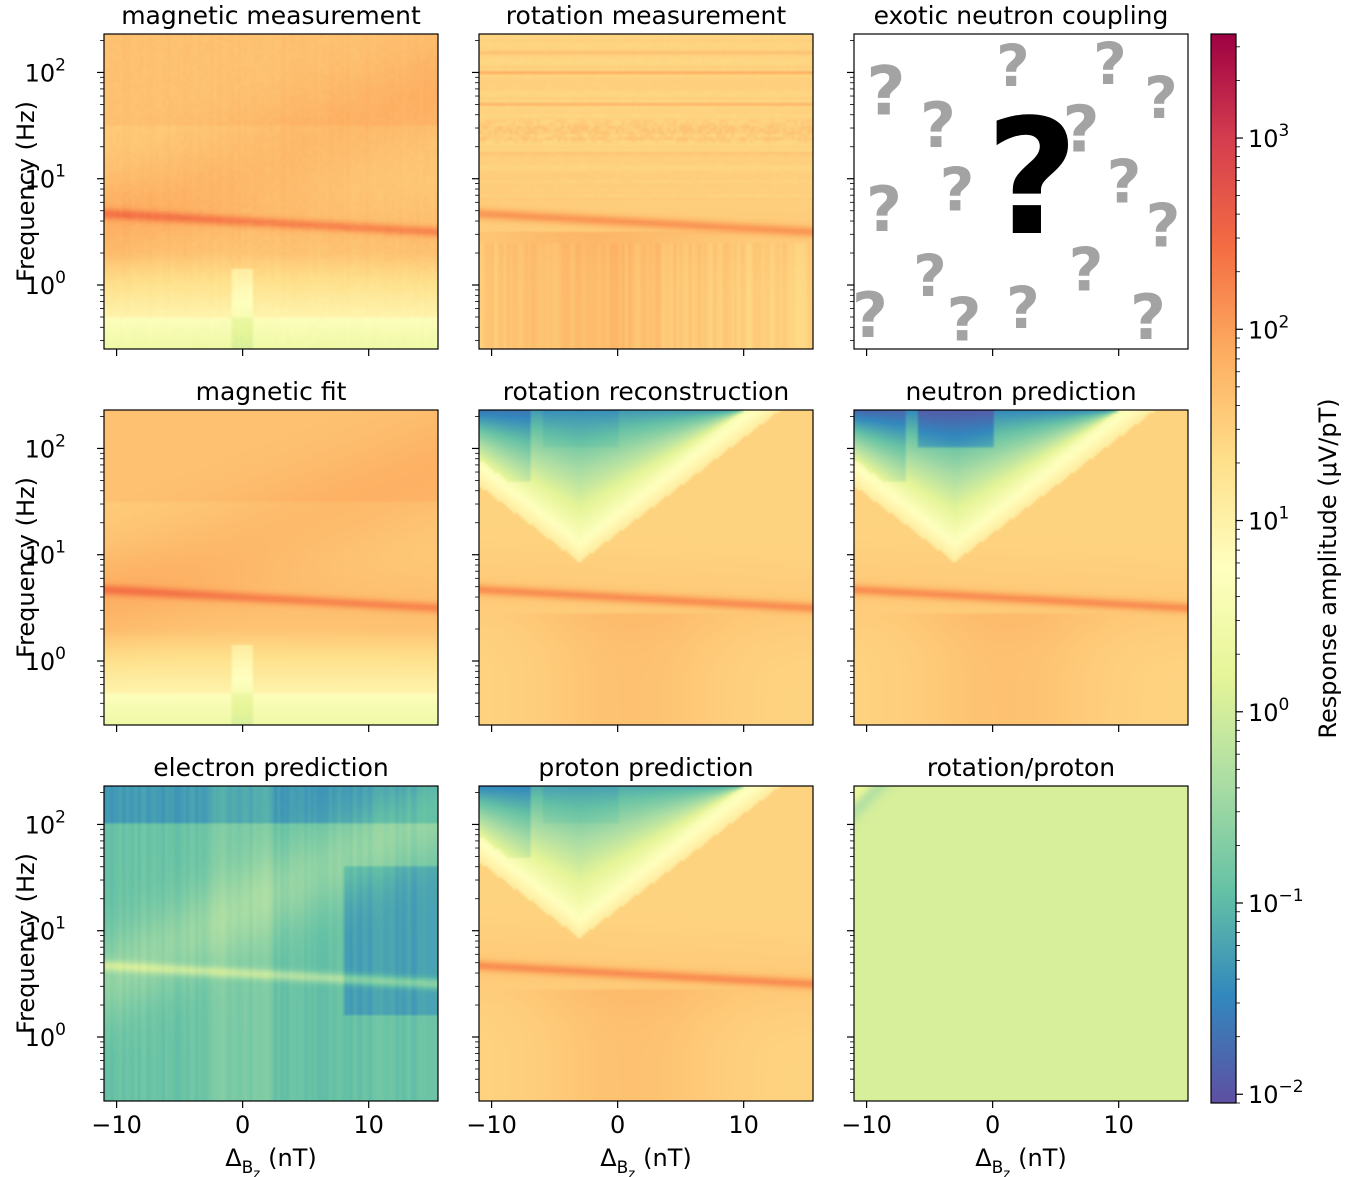  What do you see at coordinates (1032, 177) in the screenshot?
I see `big-question-mark-icon: ?` at bounding box center [1032, 177].